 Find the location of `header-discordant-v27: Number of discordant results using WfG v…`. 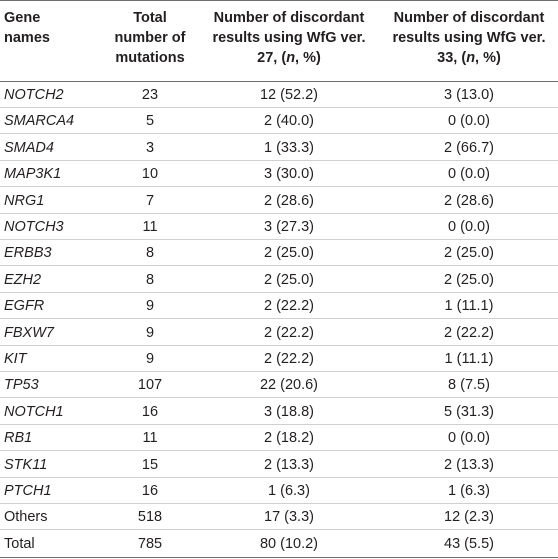

header-discordant-v27: Number of discordant results using WfG v… is located at coordinates (289, 38).